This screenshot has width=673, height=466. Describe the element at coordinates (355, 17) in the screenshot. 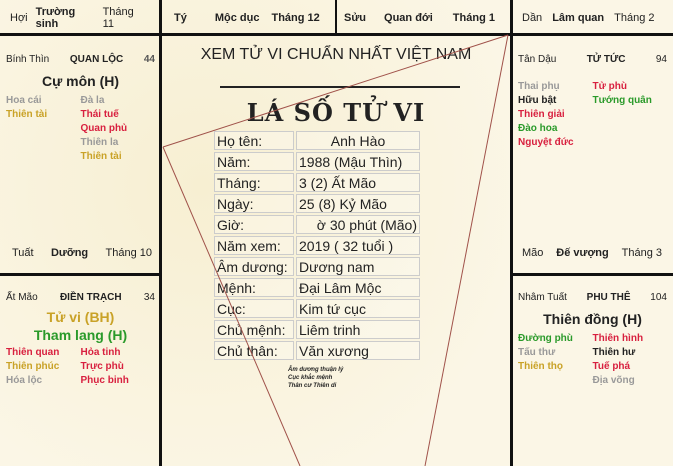

I see `branch: Sửu` at that location.